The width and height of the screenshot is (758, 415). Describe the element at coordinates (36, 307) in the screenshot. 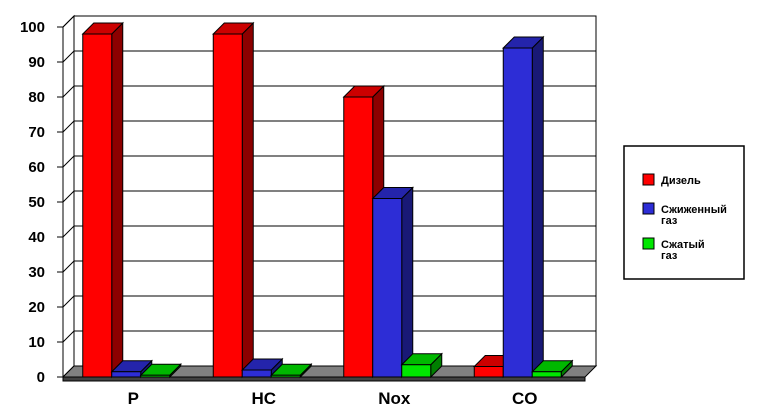

I see `y-tick-label: 20` at that location.